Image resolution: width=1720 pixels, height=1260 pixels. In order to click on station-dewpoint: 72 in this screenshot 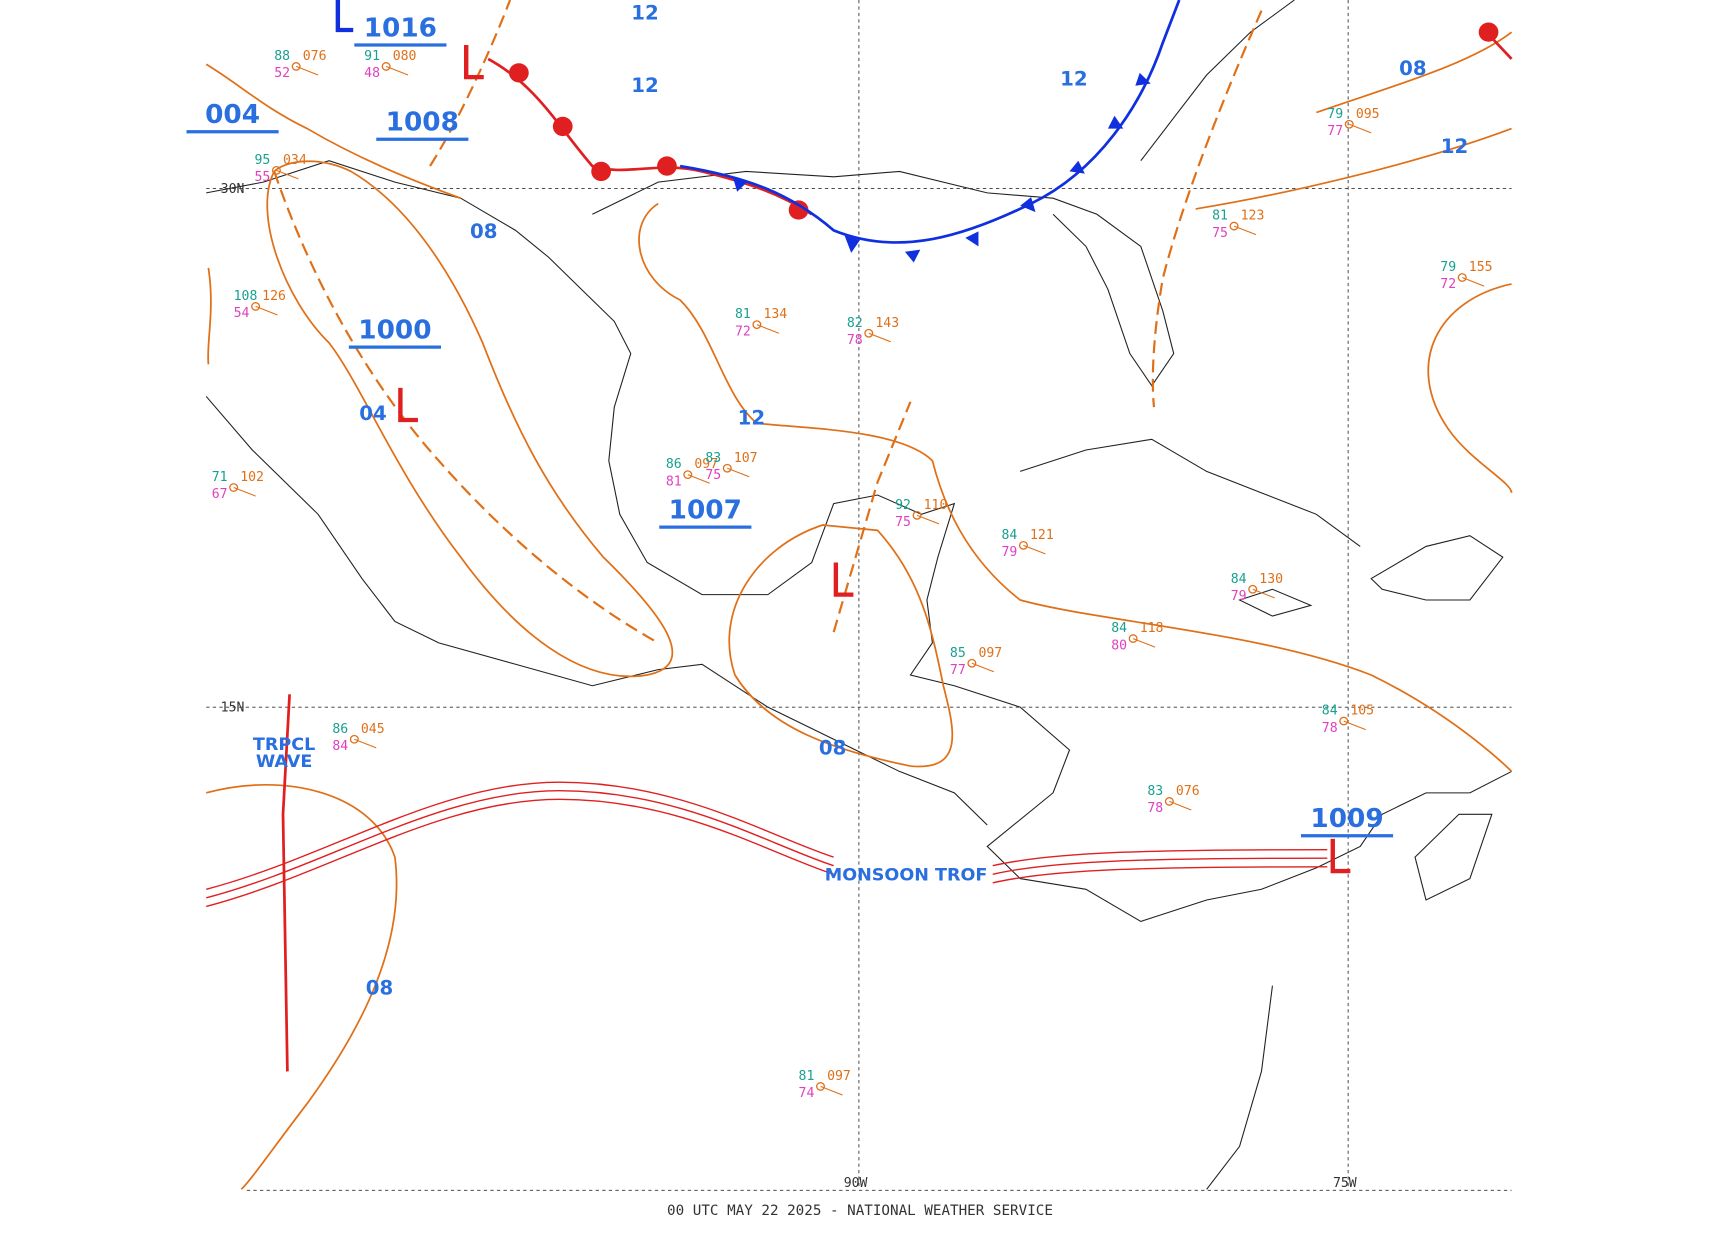, I will do `click(743, 331)`.